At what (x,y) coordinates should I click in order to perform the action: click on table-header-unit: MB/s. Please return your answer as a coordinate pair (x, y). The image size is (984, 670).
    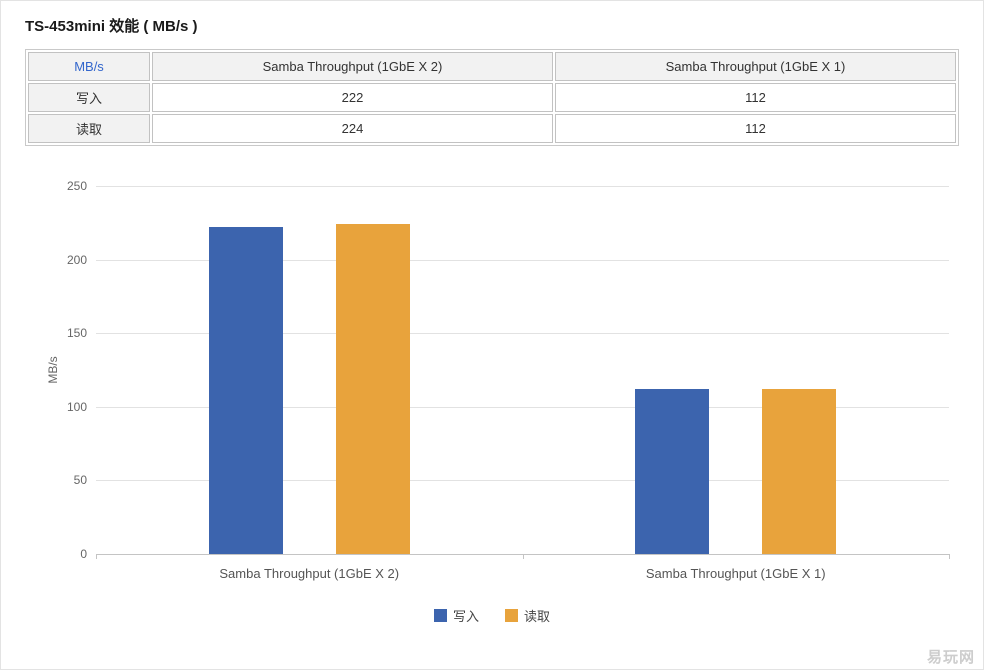
    Looking at the image, I should click on (89, 66).